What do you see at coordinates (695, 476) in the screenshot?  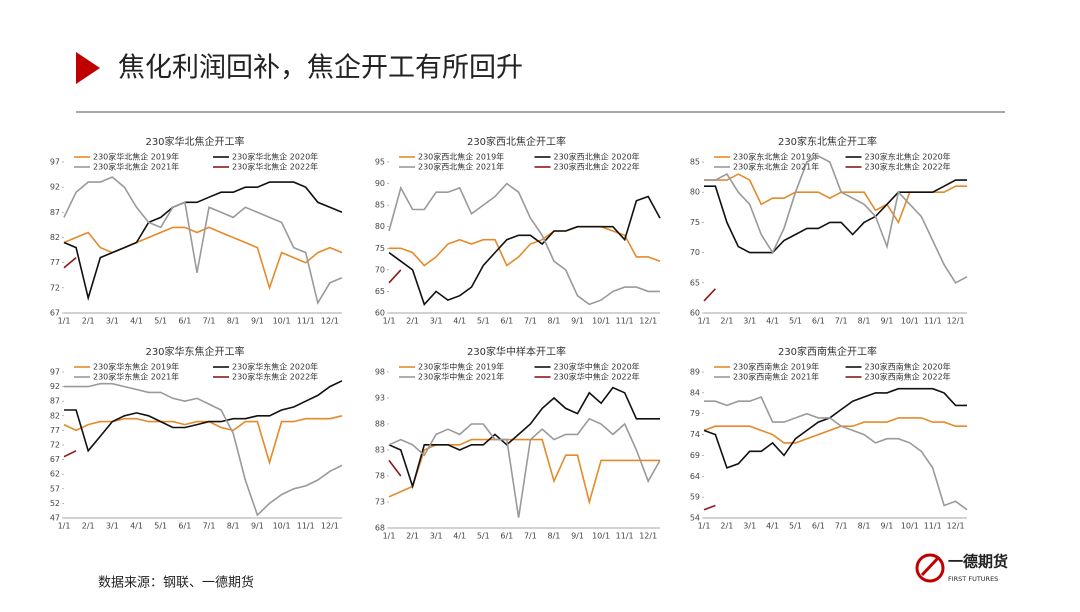 I see `y-tick-label: 64` at bounding box center [695, 476].